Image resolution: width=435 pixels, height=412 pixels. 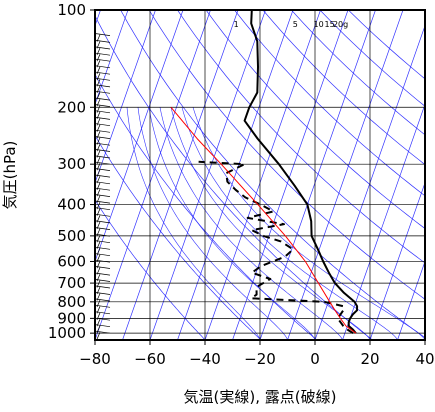 I want to click on y-tick-label: 1000, so click(x=67, y=333).